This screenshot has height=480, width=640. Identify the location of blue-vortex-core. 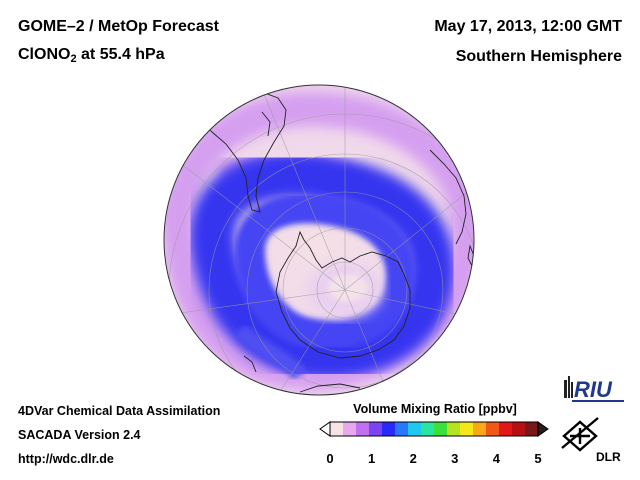
(325, 271).